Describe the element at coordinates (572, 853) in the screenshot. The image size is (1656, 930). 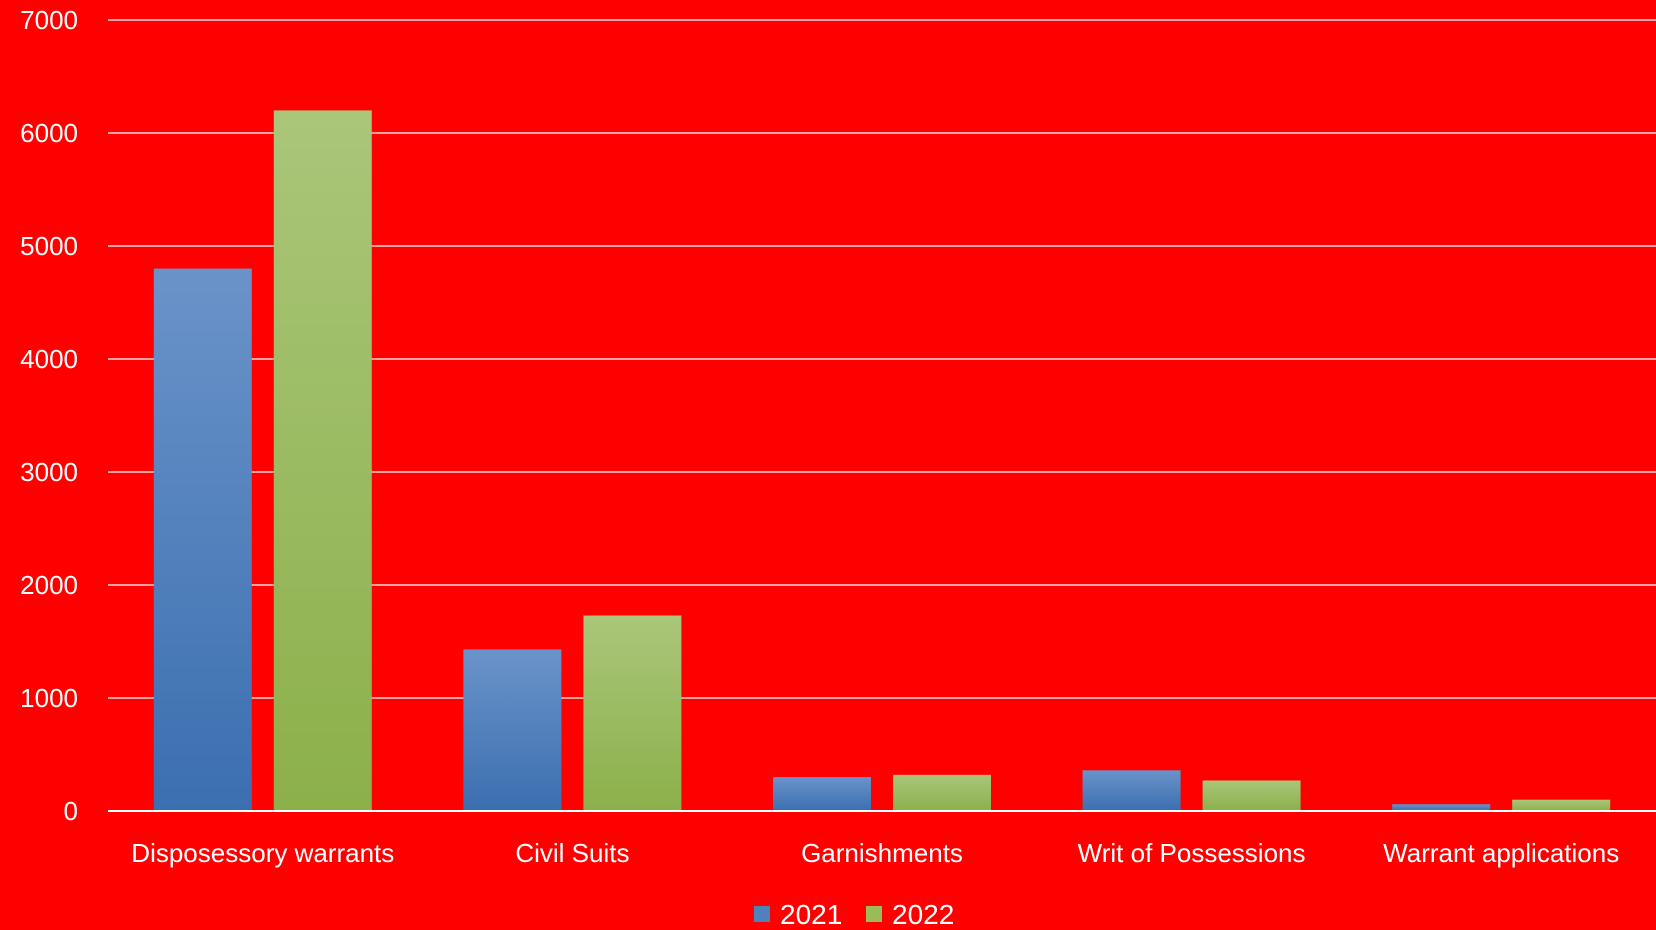
I see `x-category-label: Civil Suits` at that location.